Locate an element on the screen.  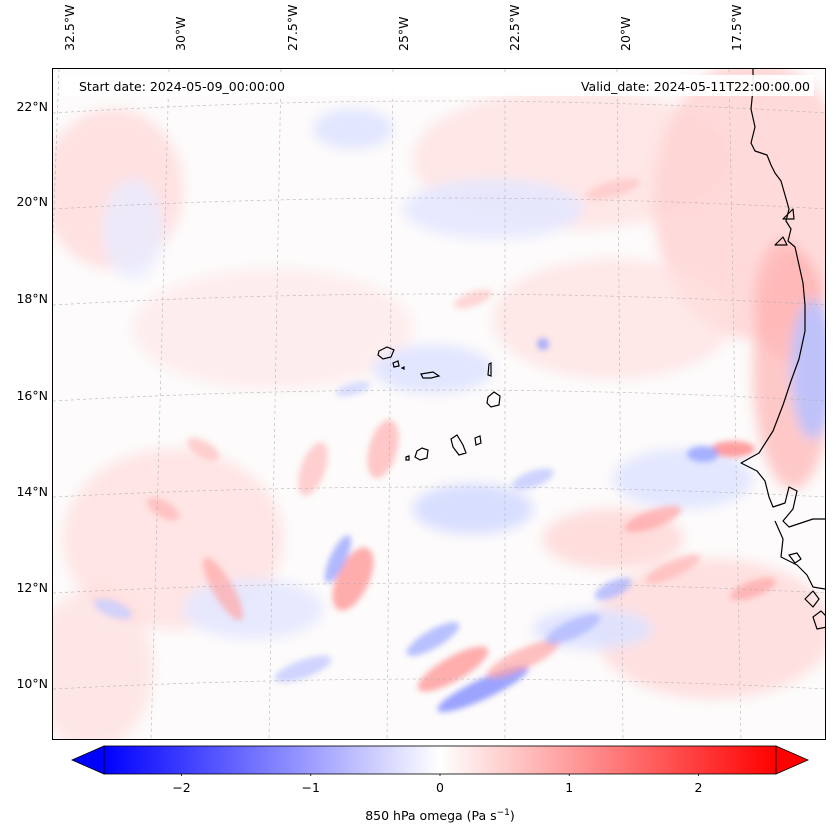
colorbar-tick-label-2: 2 is located at coordinates (698, 787).